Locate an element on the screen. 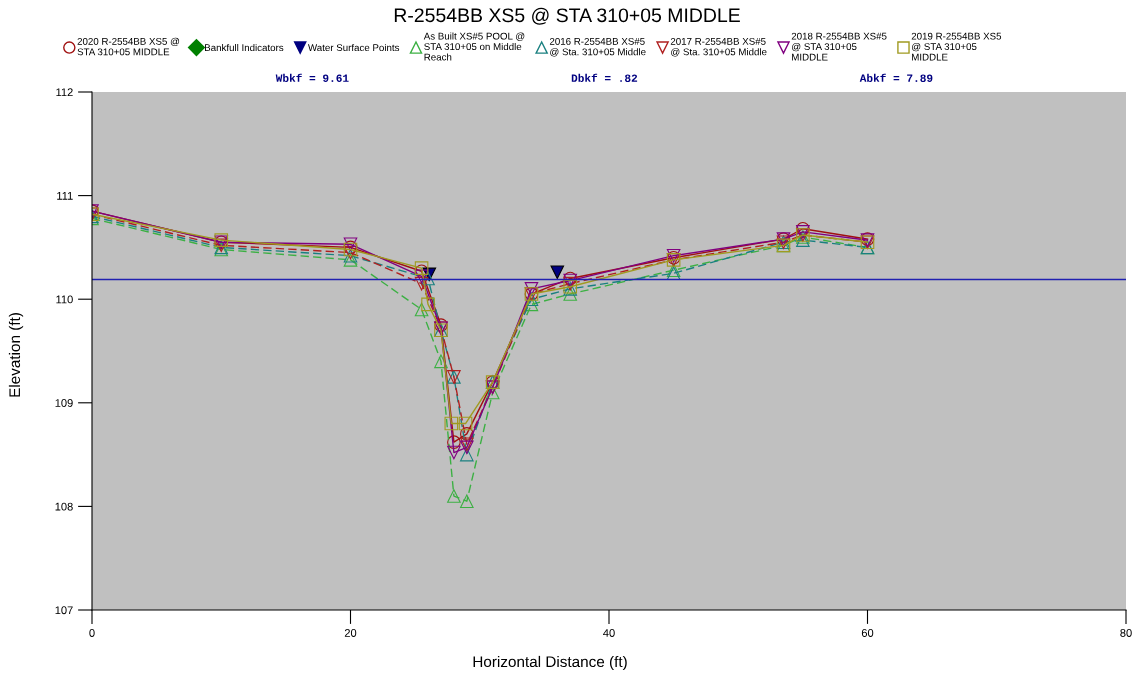 Image resolution: width=1134 pixels, height=677 pixels. legend-label: As Built XS#5 POOL @ STA 310+05 on Middle Reach is located at coordinates (474, 46).